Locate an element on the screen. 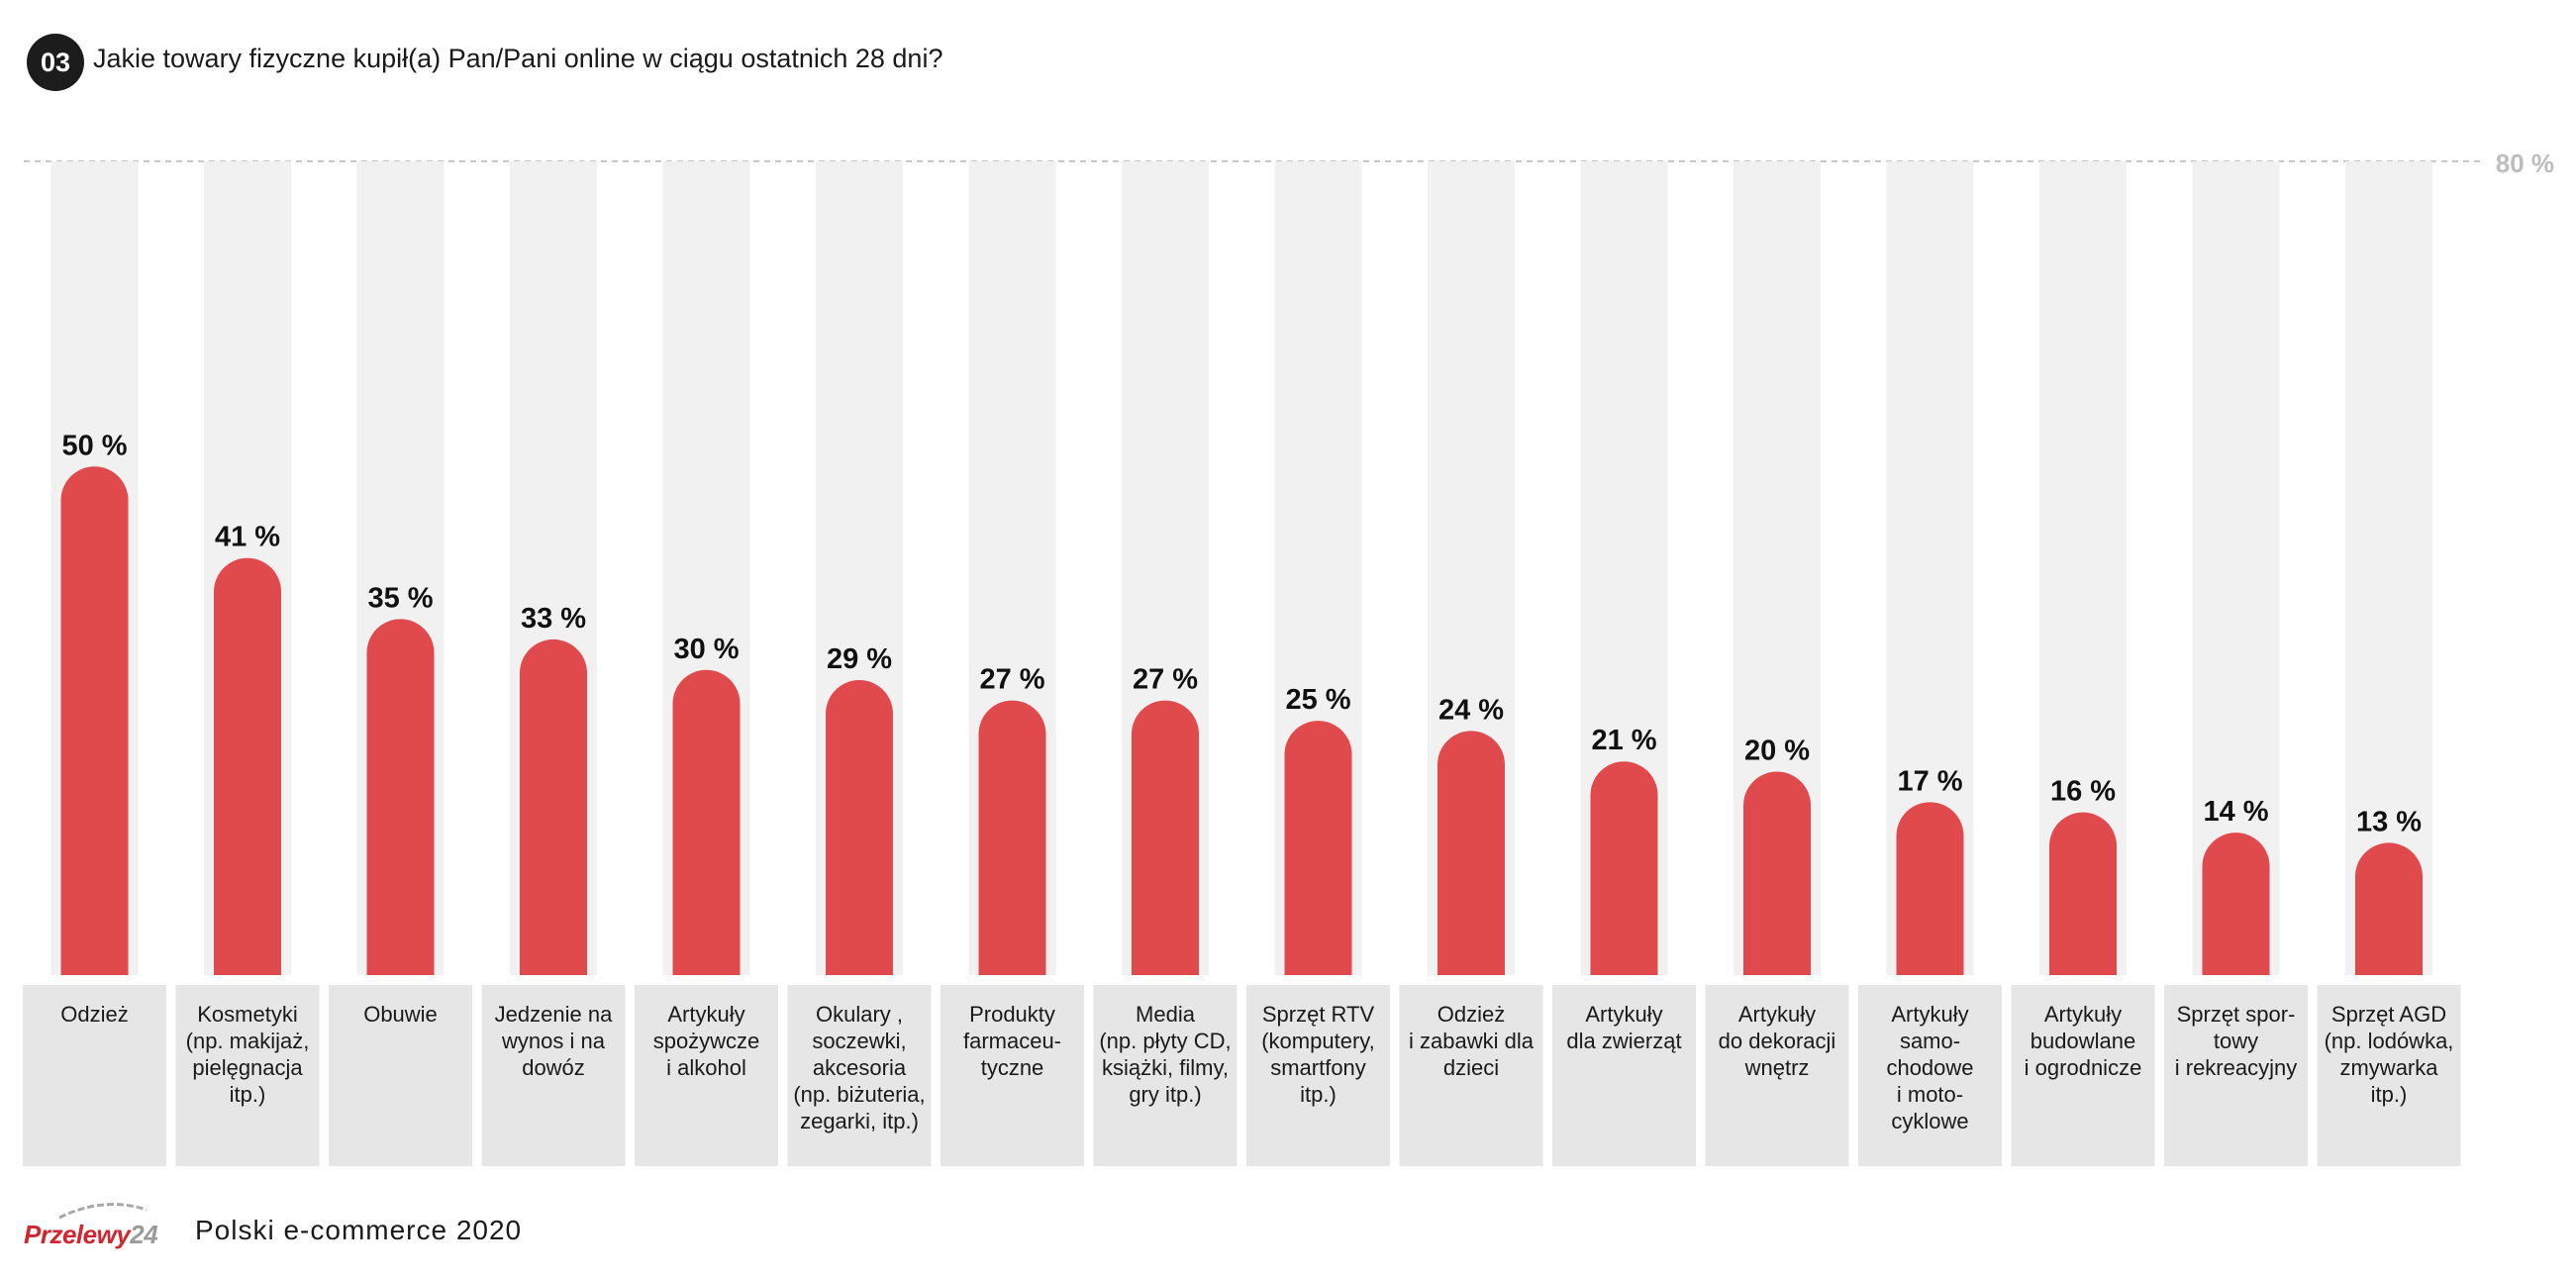 This screenshot has width=2576, height=1279. category-label: dowóz is located at coordinates (554, 1067).